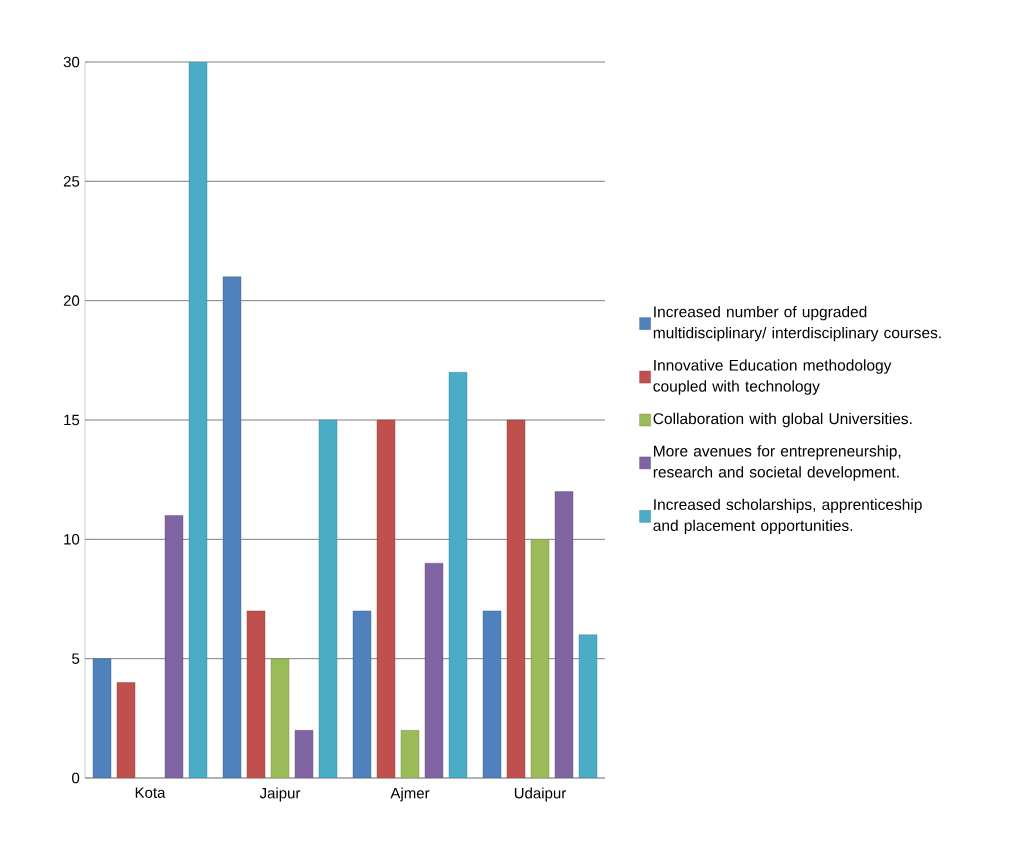 Image resolution: width=1009 pixels, height=859 pixels. What do you see at coordinates (777, 463) in the screenshot?
I see `legend-label: More avenues for entrepreneurship, research and societal development.` at bounding box center [777, 463].